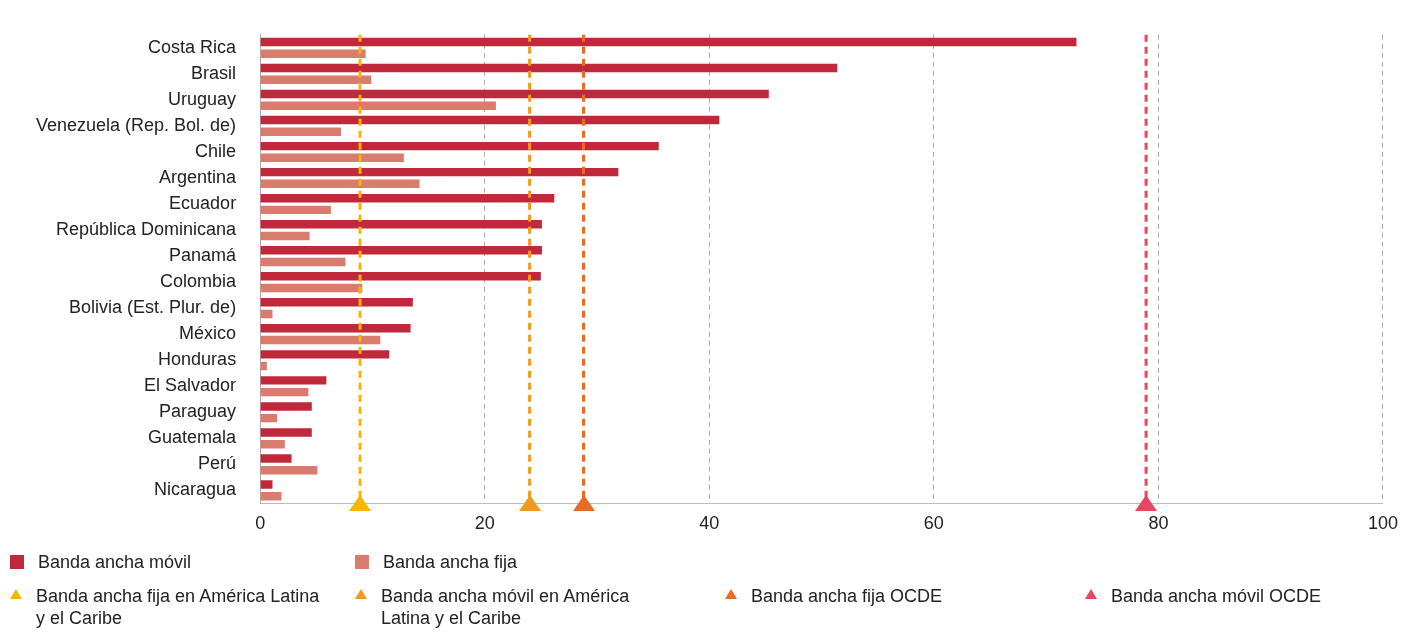 This screenshot has height=636, width=1408. Describe the element at coordinates (208, 333) in the screenshot. I see `y-tick-label: México` at that location.